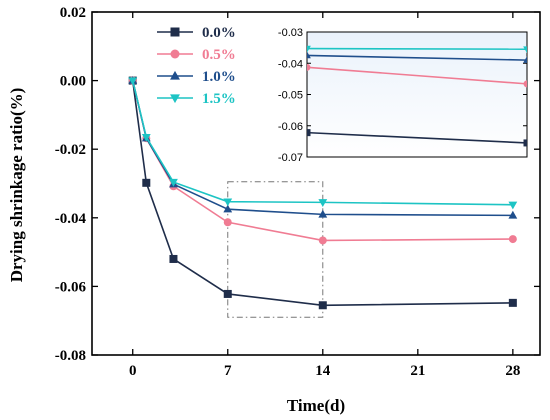  Describe the element at coordinates (196, 99) in the screenshot. I see `legend-entry: 1.5%` at that location.